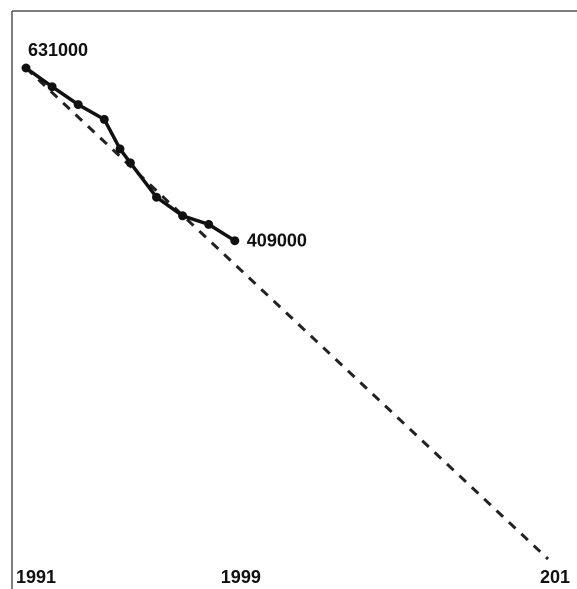  I want to click on x-axis-ticks: 1991 1999 201, so click(293, 577).